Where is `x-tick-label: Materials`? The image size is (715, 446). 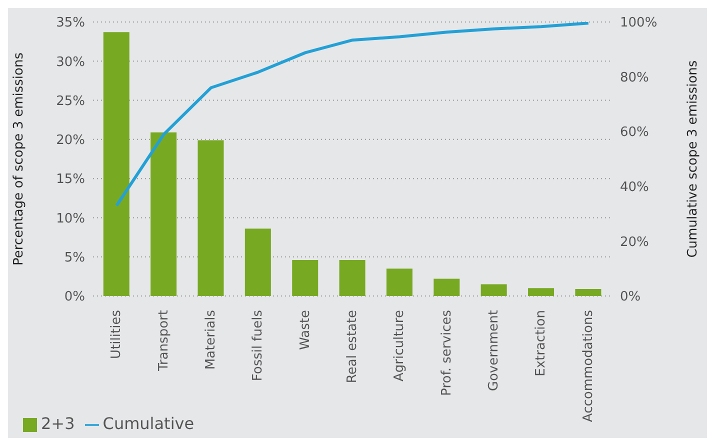
x-tick-label: Materials is located at coordinates (210, 340).